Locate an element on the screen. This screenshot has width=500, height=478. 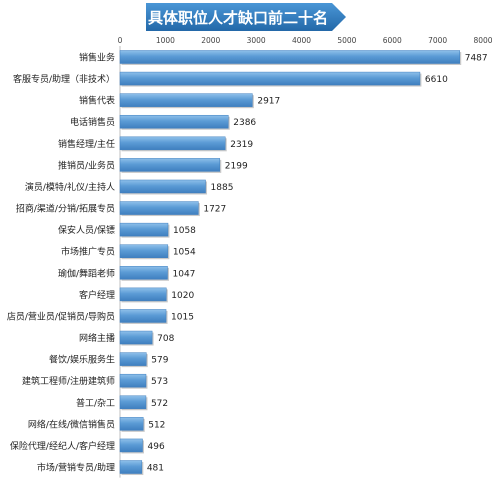
category-label: 保险代理/经纪人/客户经理 is located at coordinates (62, 446).